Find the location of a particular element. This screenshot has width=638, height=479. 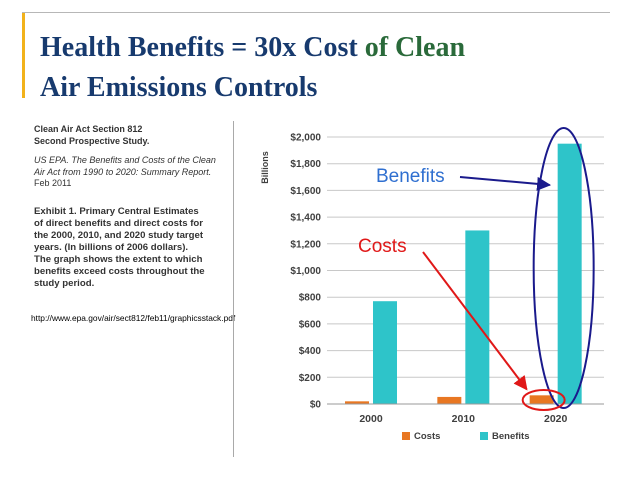

x-tick-label: 2010 is located at coordinates (464, 419).